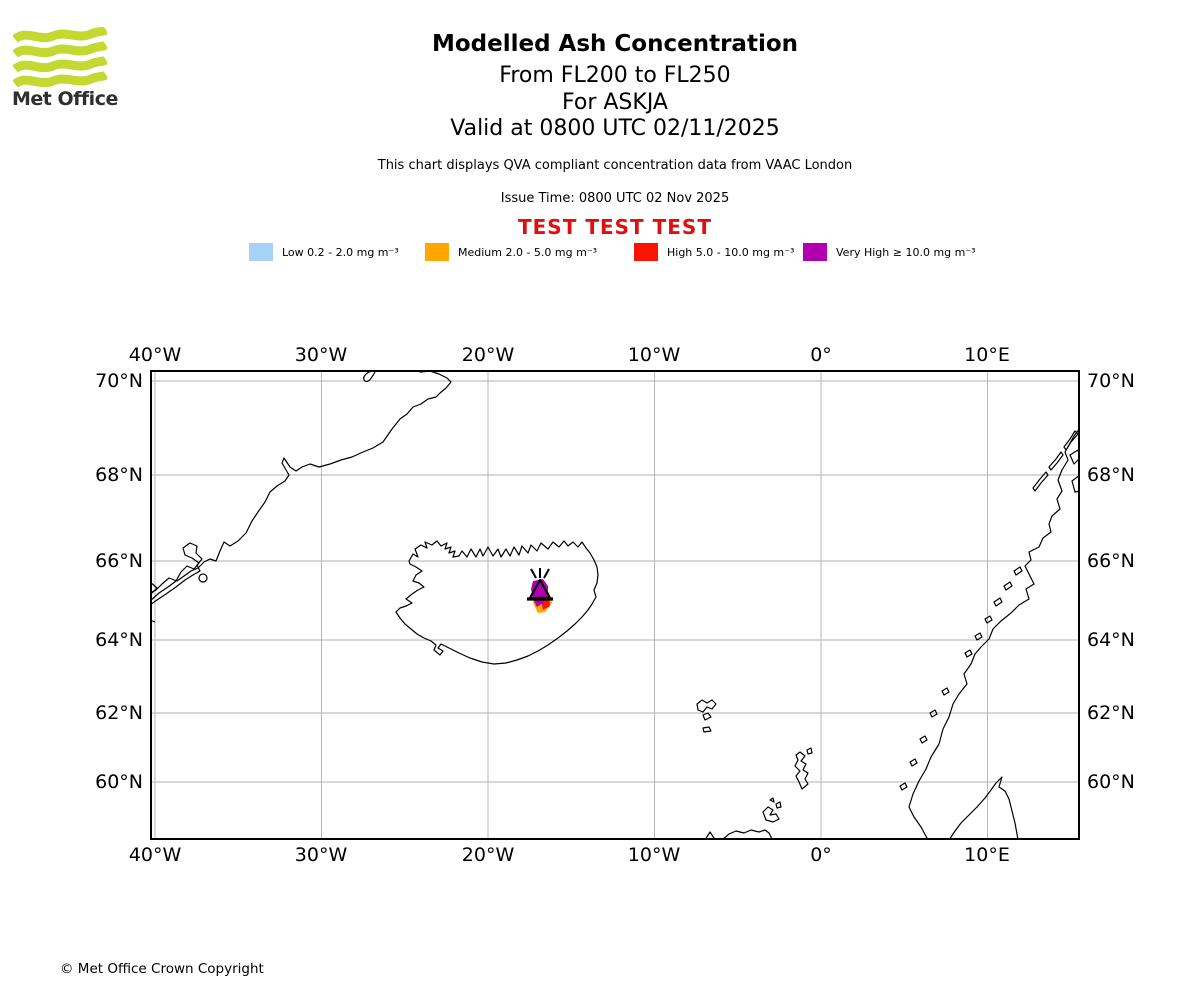 Image resolution: width=1200 pixels, height=1000 pixels. Describe the element at coordinates (119, 640) in the screenshot. I see `lat-tick-left-64n: 64°N` at that location.